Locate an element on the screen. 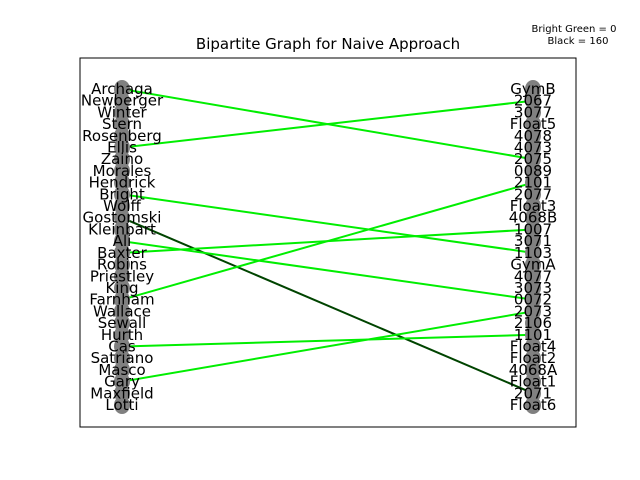 The height and width of the screenshot is (480, 640). left-node-label-morales: Morales is located at coordinates (122, 171).